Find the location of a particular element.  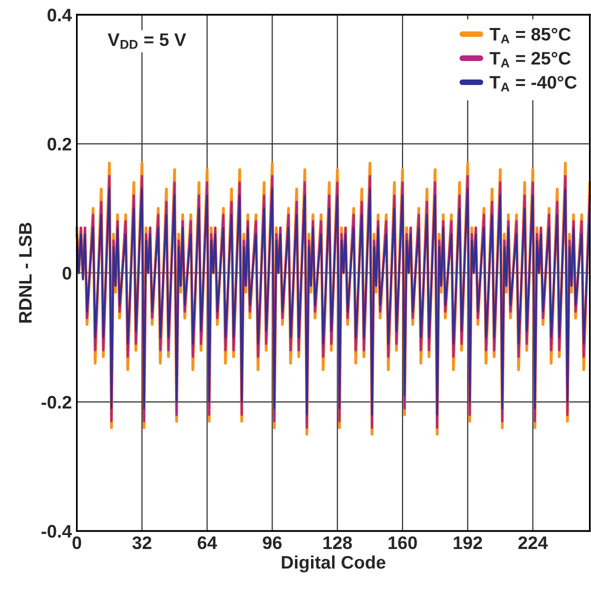

legend-label: T$_{A}$ = -40°C is located at coordinates (533, 84).